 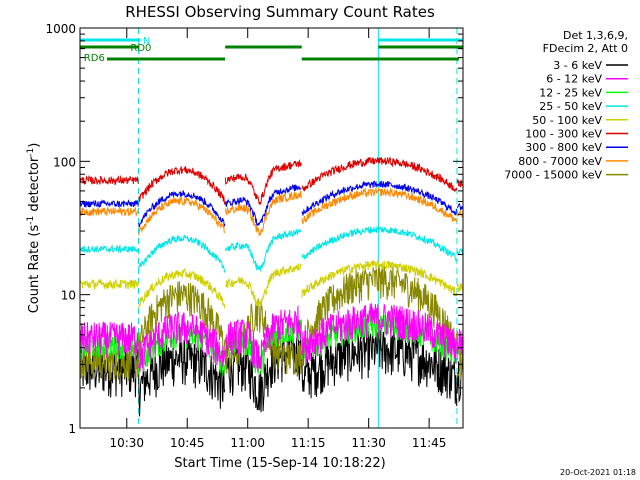 I want to click on x-tick-label: 11:15, so click(x=308, y=443).